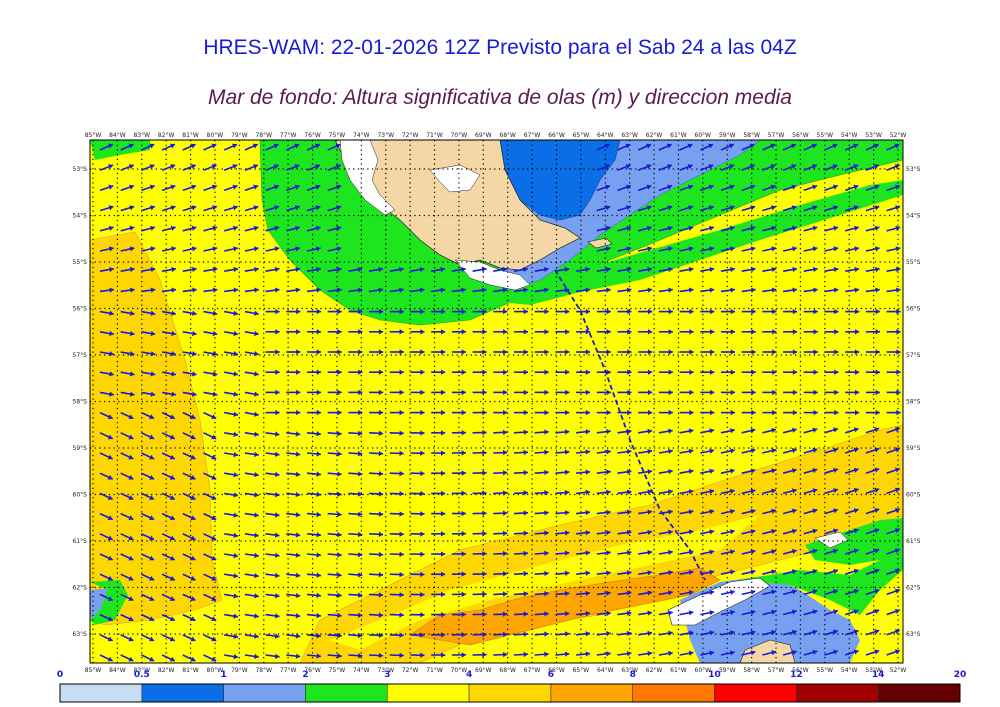 Image resolution: width=1000 pixels, height=707 pixels. I want to click on longitude-label: 68°W, so click(507, 670).